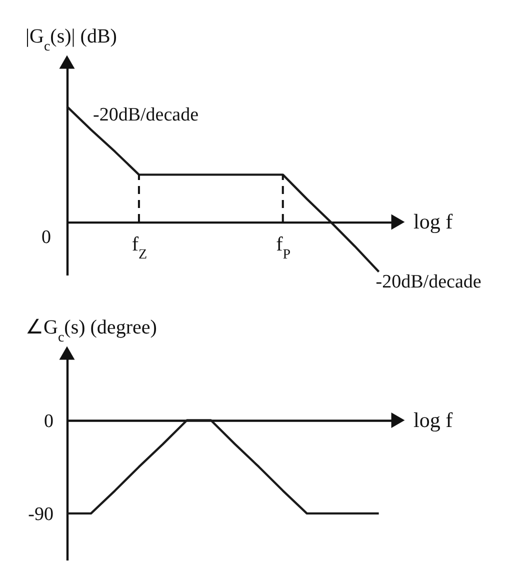 This screenshot has width=526, height=564. Describe the element at coordinates (283, 248) in the screenshot. I see `x-tick-label: f$_{P}$` at that location.